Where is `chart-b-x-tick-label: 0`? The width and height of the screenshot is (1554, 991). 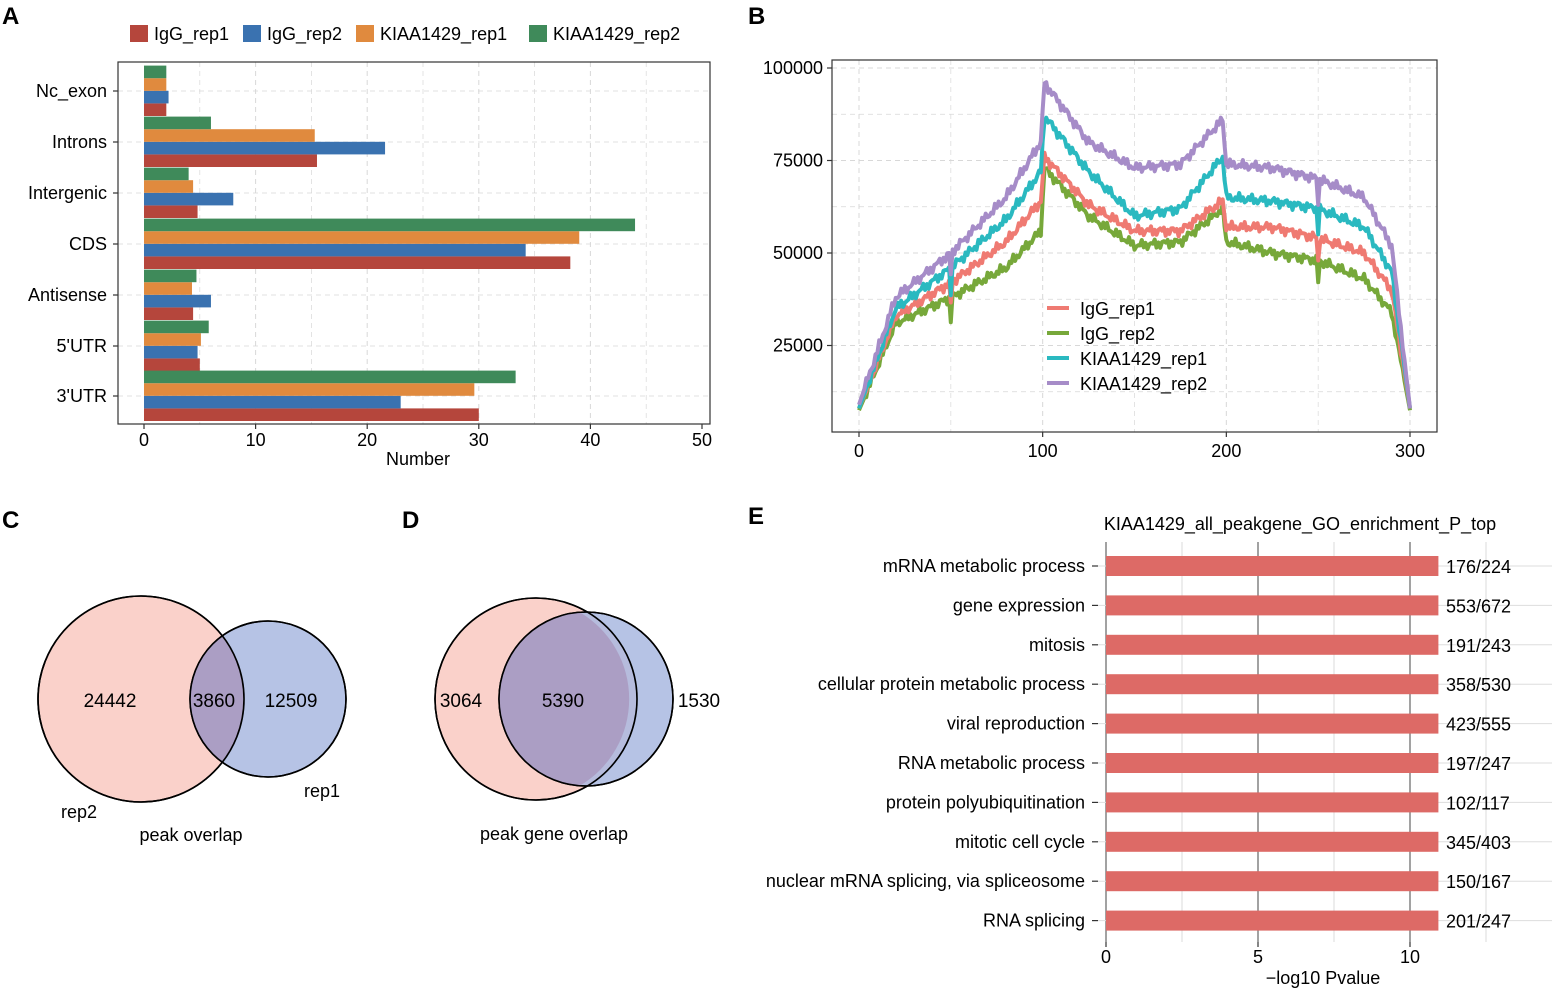 chart-b-x-tick-label: 0 is located at coordinates (859, 451).